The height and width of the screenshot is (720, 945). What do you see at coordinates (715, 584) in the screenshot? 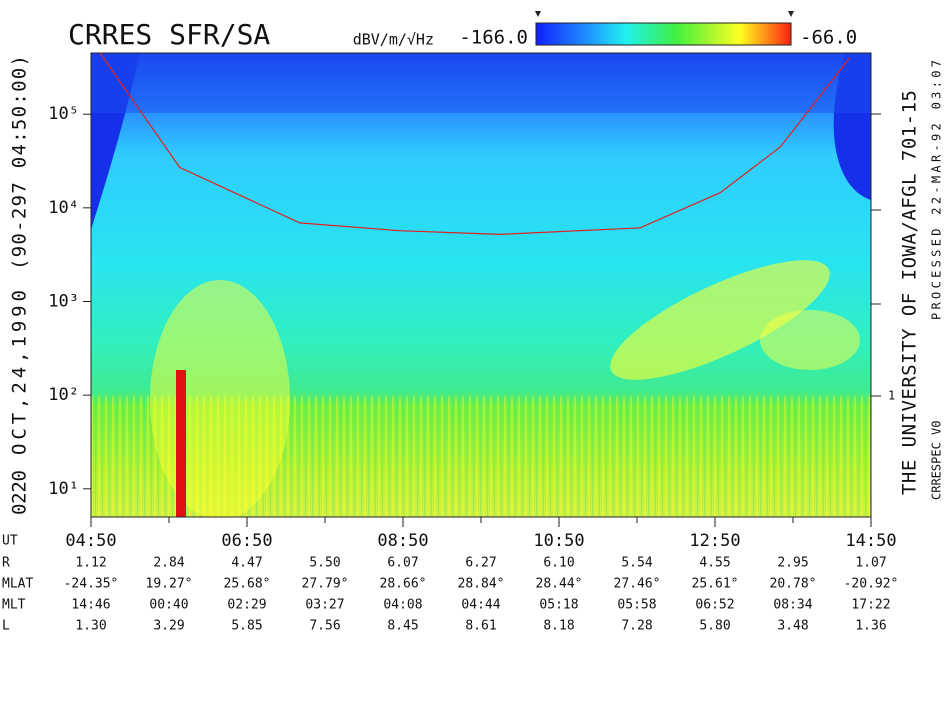
I see `ephemeris-value: 25.61°` at bounding box center [715, 584].